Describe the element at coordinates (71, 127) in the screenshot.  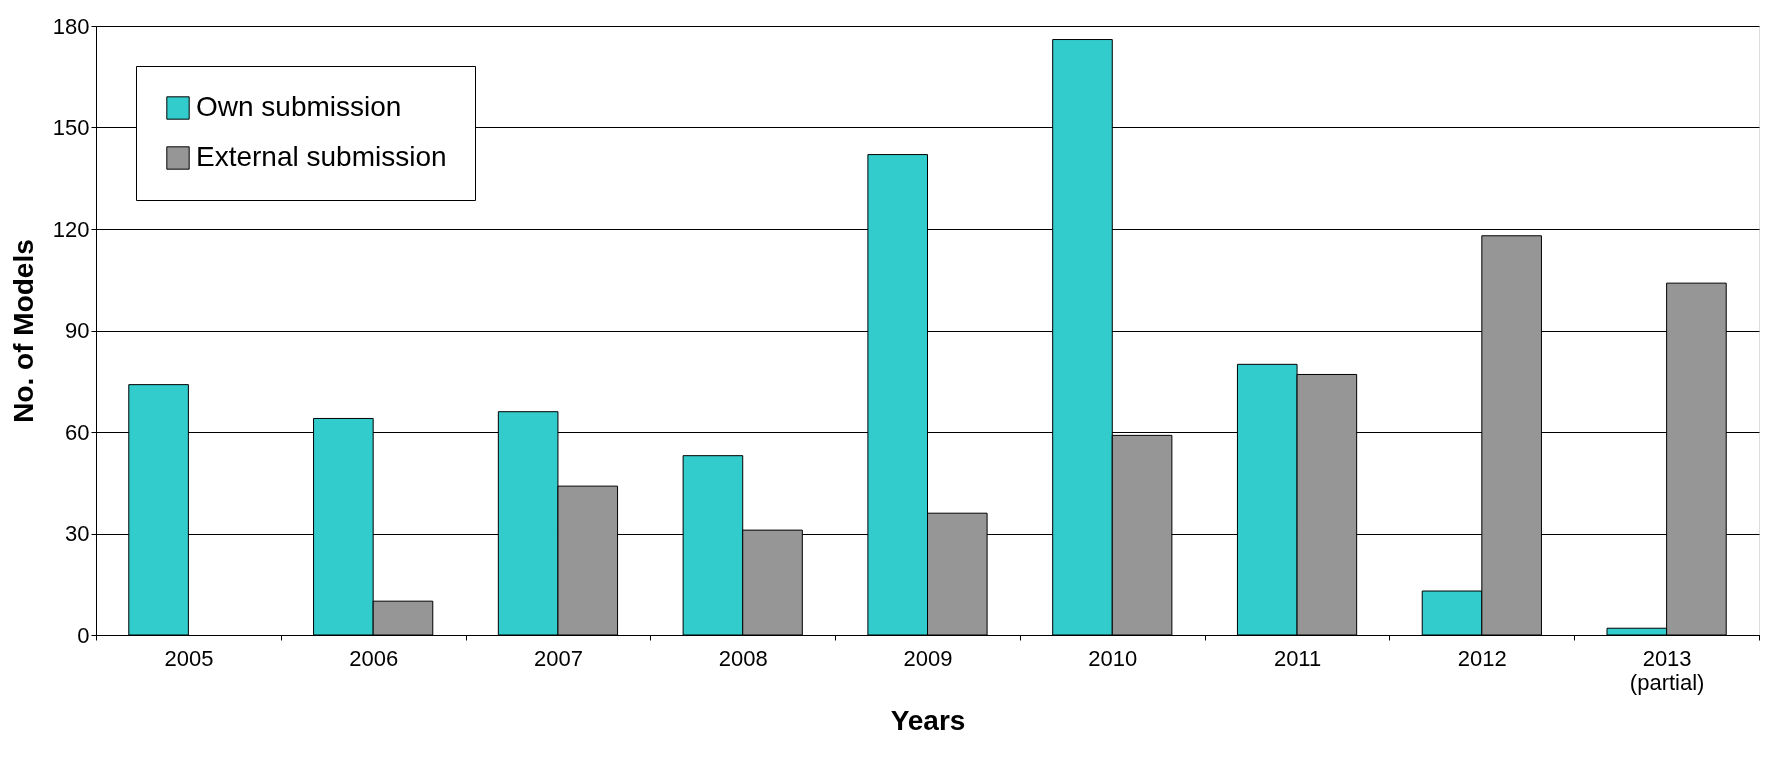
I see `y-tick-label: 150` at that location.